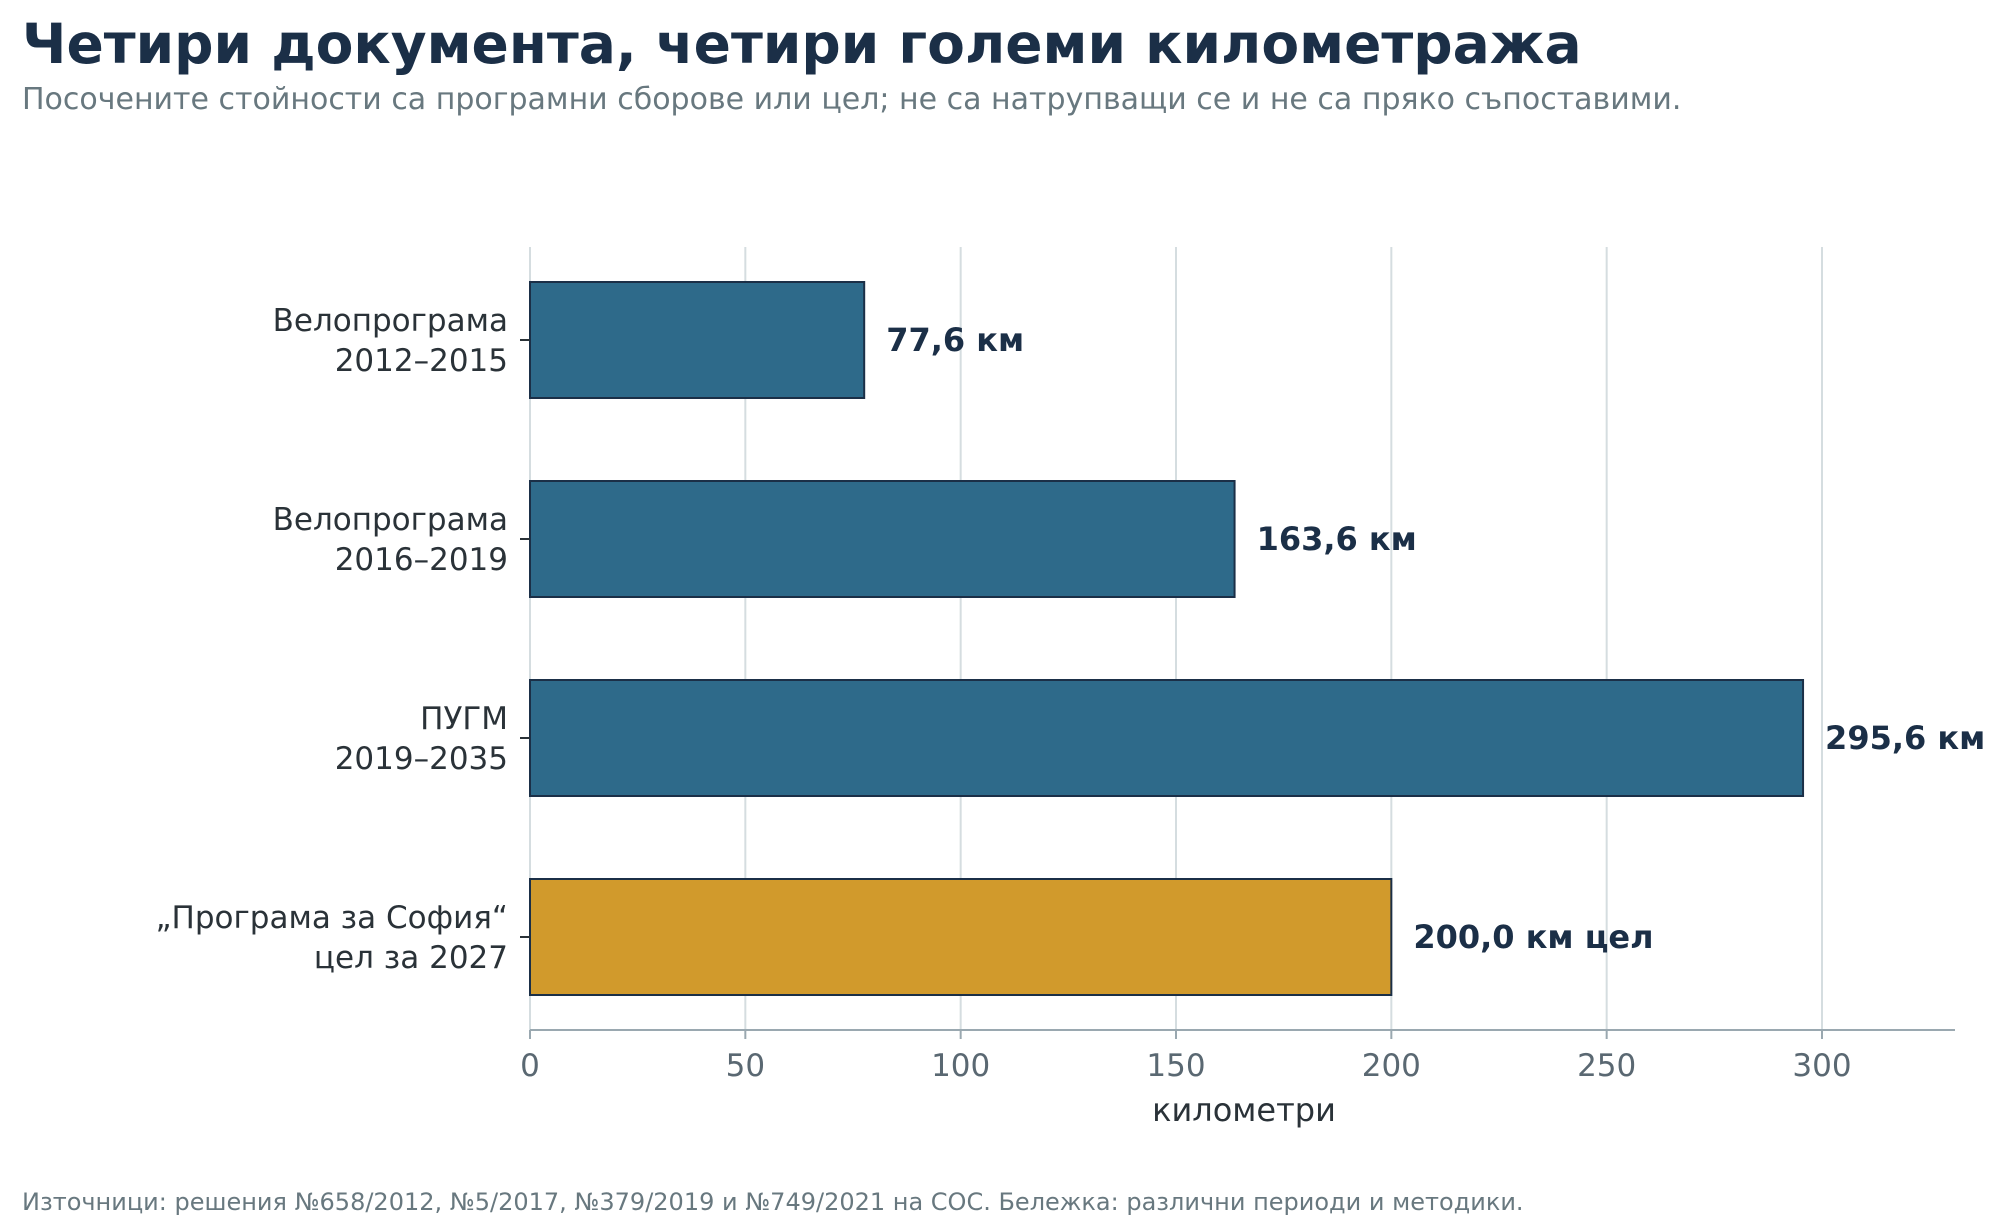 The image size is (2005, 1230). What do you see at coordinates (530, 1066) in the screenshot?
I see `x-tick-label-0: 0` at bounding box center [530, 1066].